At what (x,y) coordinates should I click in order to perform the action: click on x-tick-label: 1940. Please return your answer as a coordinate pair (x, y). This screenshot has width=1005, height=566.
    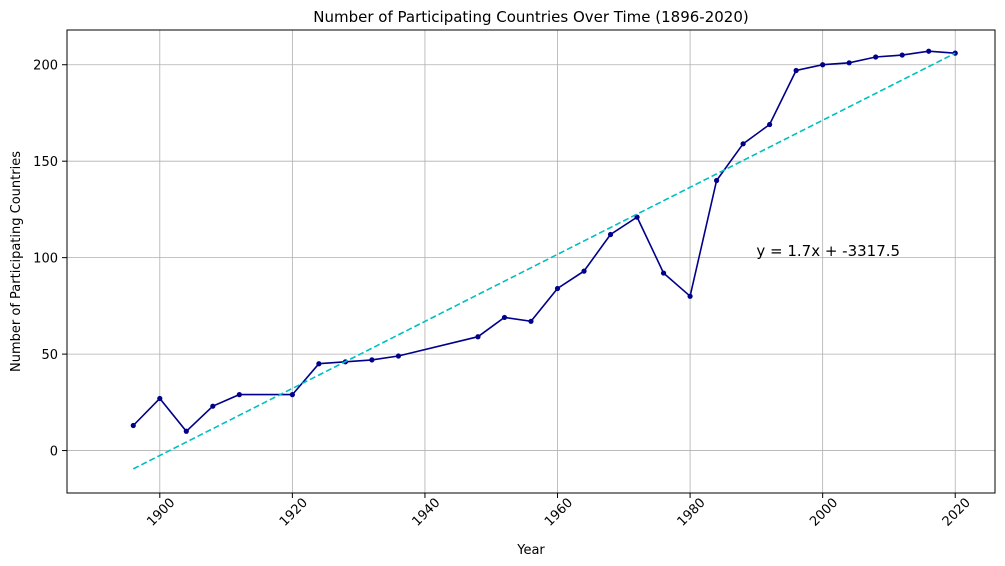
    Looking at the image, I should click on (426, 513).